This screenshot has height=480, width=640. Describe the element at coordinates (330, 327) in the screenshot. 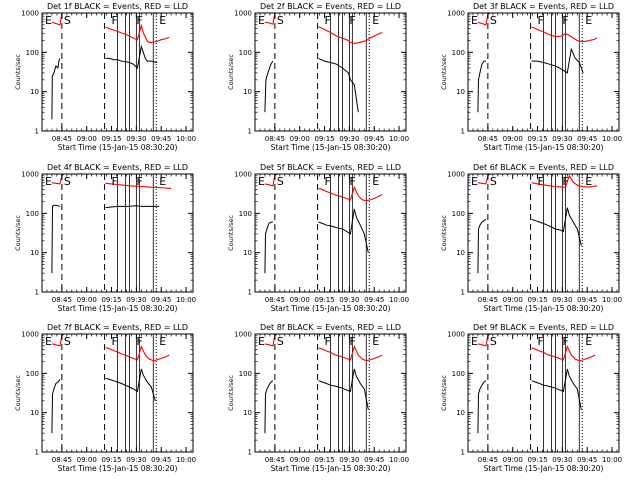

I see `panel-title: Det 8f BLACK = Events, RED = LLD` at that location.